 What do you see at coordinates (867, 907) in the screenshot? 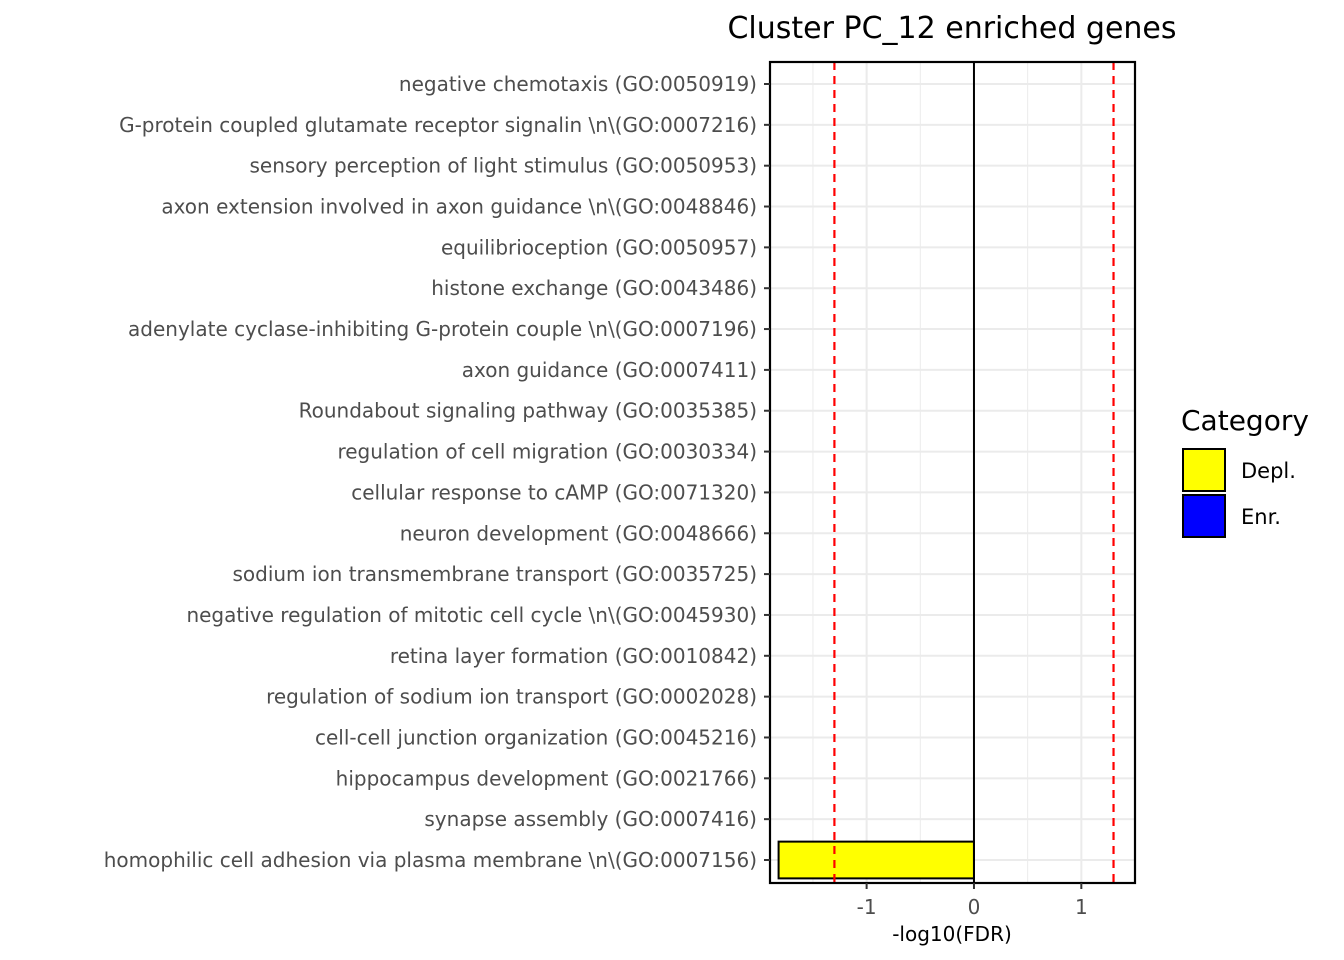
I see `x-tick-label: -1` at bounding box center [867, 907].